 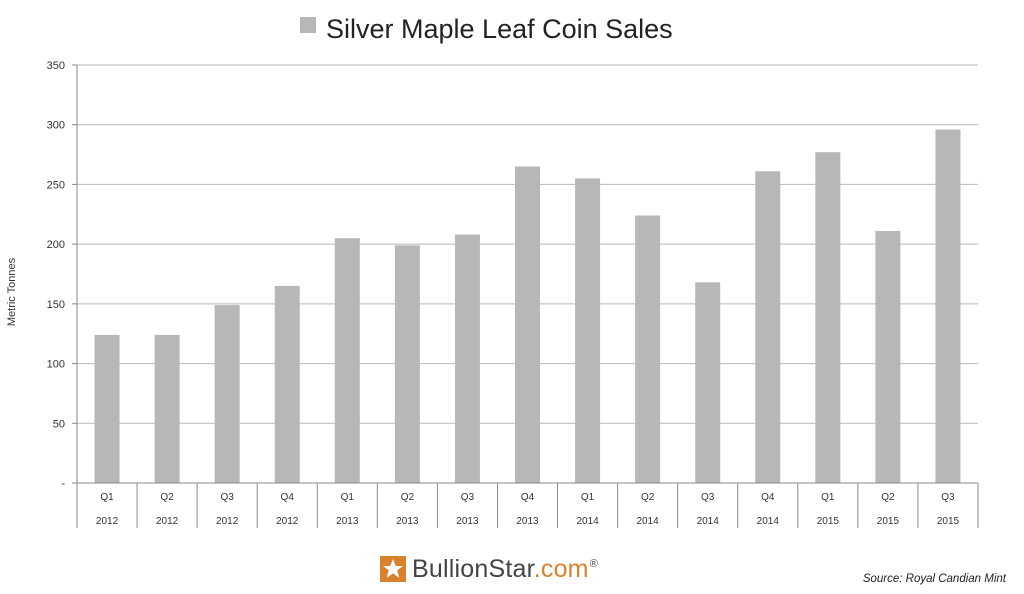 What do you see at coordinates (499, 29) in the screenshot?
I see `chart-title: Silver Maple Leaf Coin Sales` at bounding box center [499, 29].